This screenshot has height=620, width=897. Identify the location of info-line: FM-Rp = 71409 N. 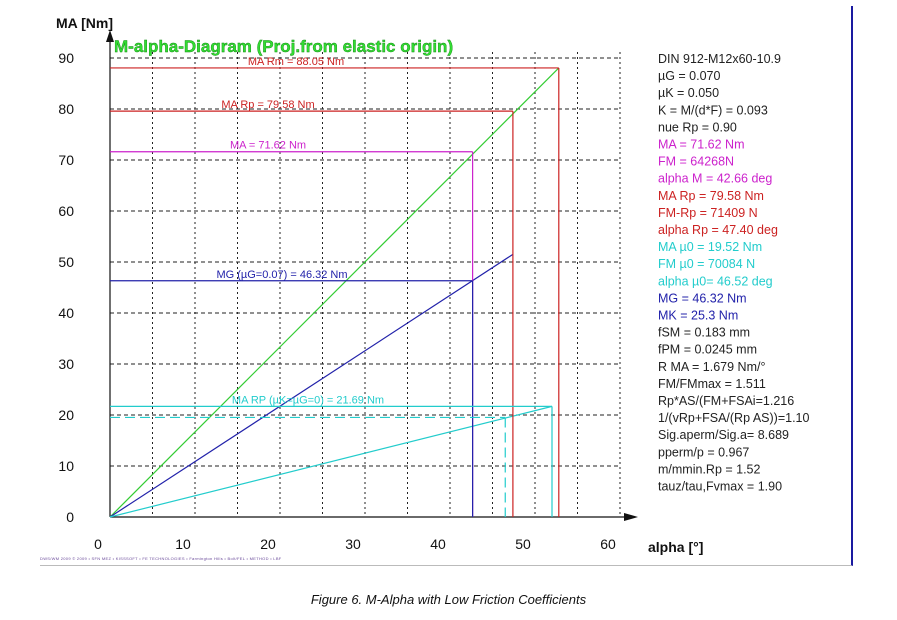
(708, 213).